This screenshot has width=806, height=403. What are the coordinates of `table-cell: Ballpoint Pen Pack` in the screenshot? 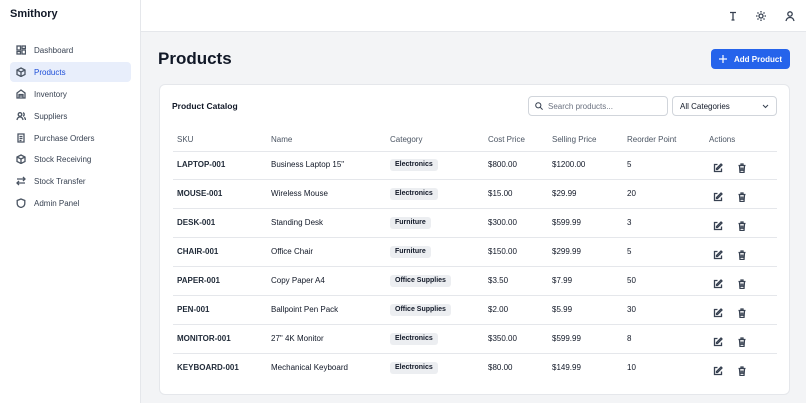 It's located at (305, 309).